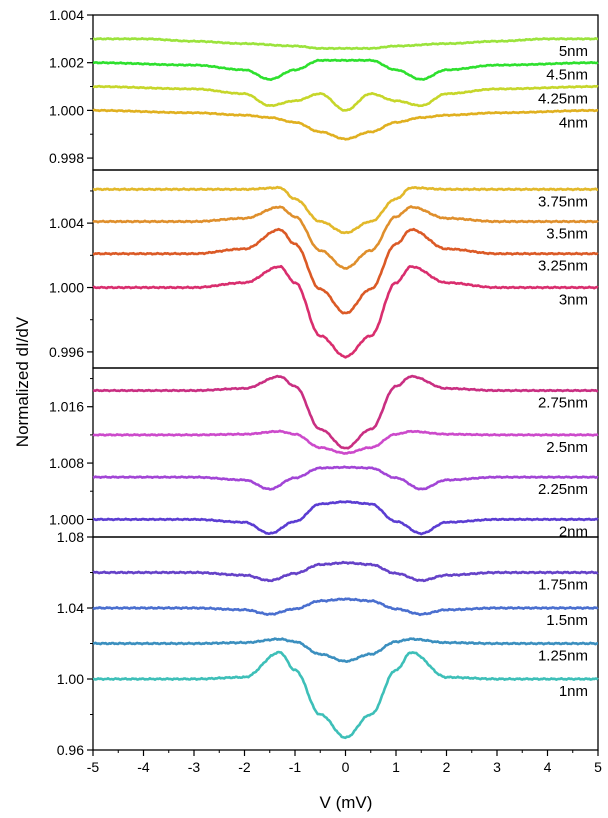  Describe the element at coordinates (563, 656) in the screenshot. I see `series-label: 1.25nm` at that location.